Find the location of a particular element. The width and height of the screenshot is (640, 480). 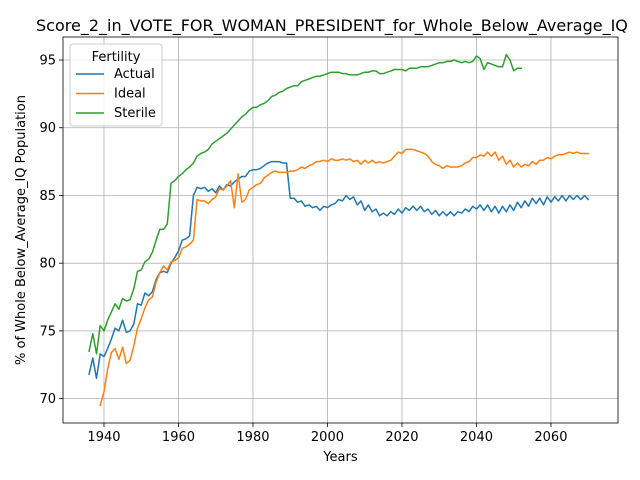

legend-box is located at coordinates (116, 85).